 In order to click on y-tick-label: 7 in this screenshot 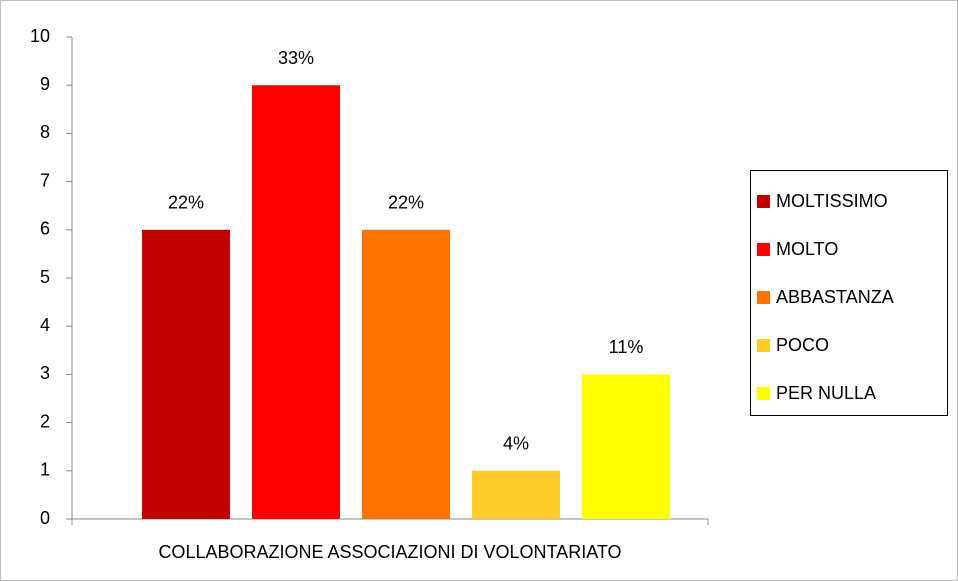, I will do `click(45, 180)`.